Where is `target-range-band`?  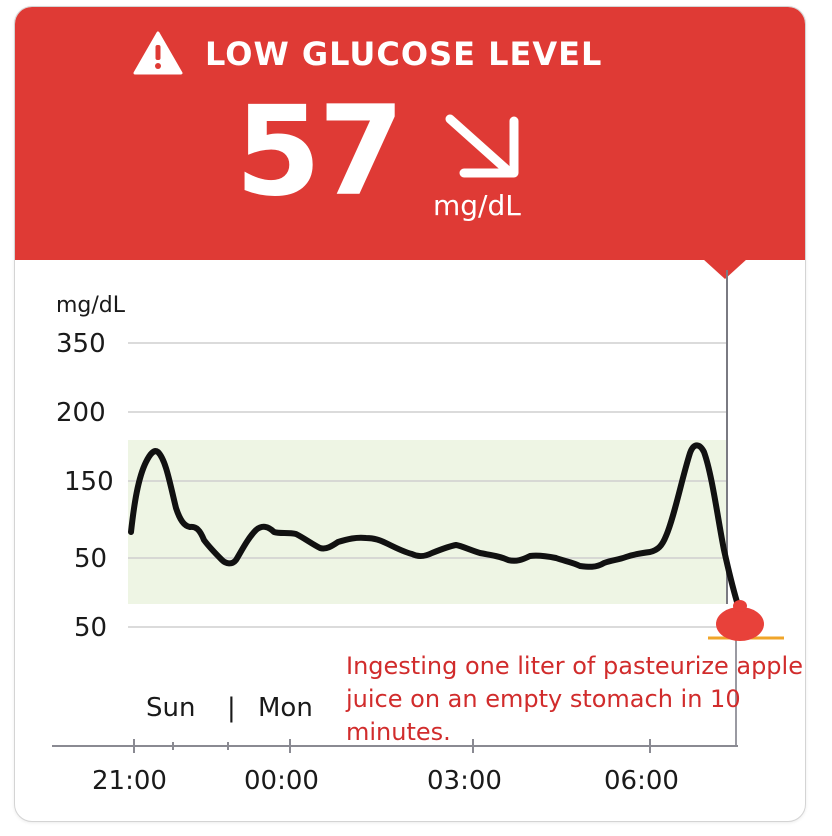 target-range-band is located at coordinates (427, 522).